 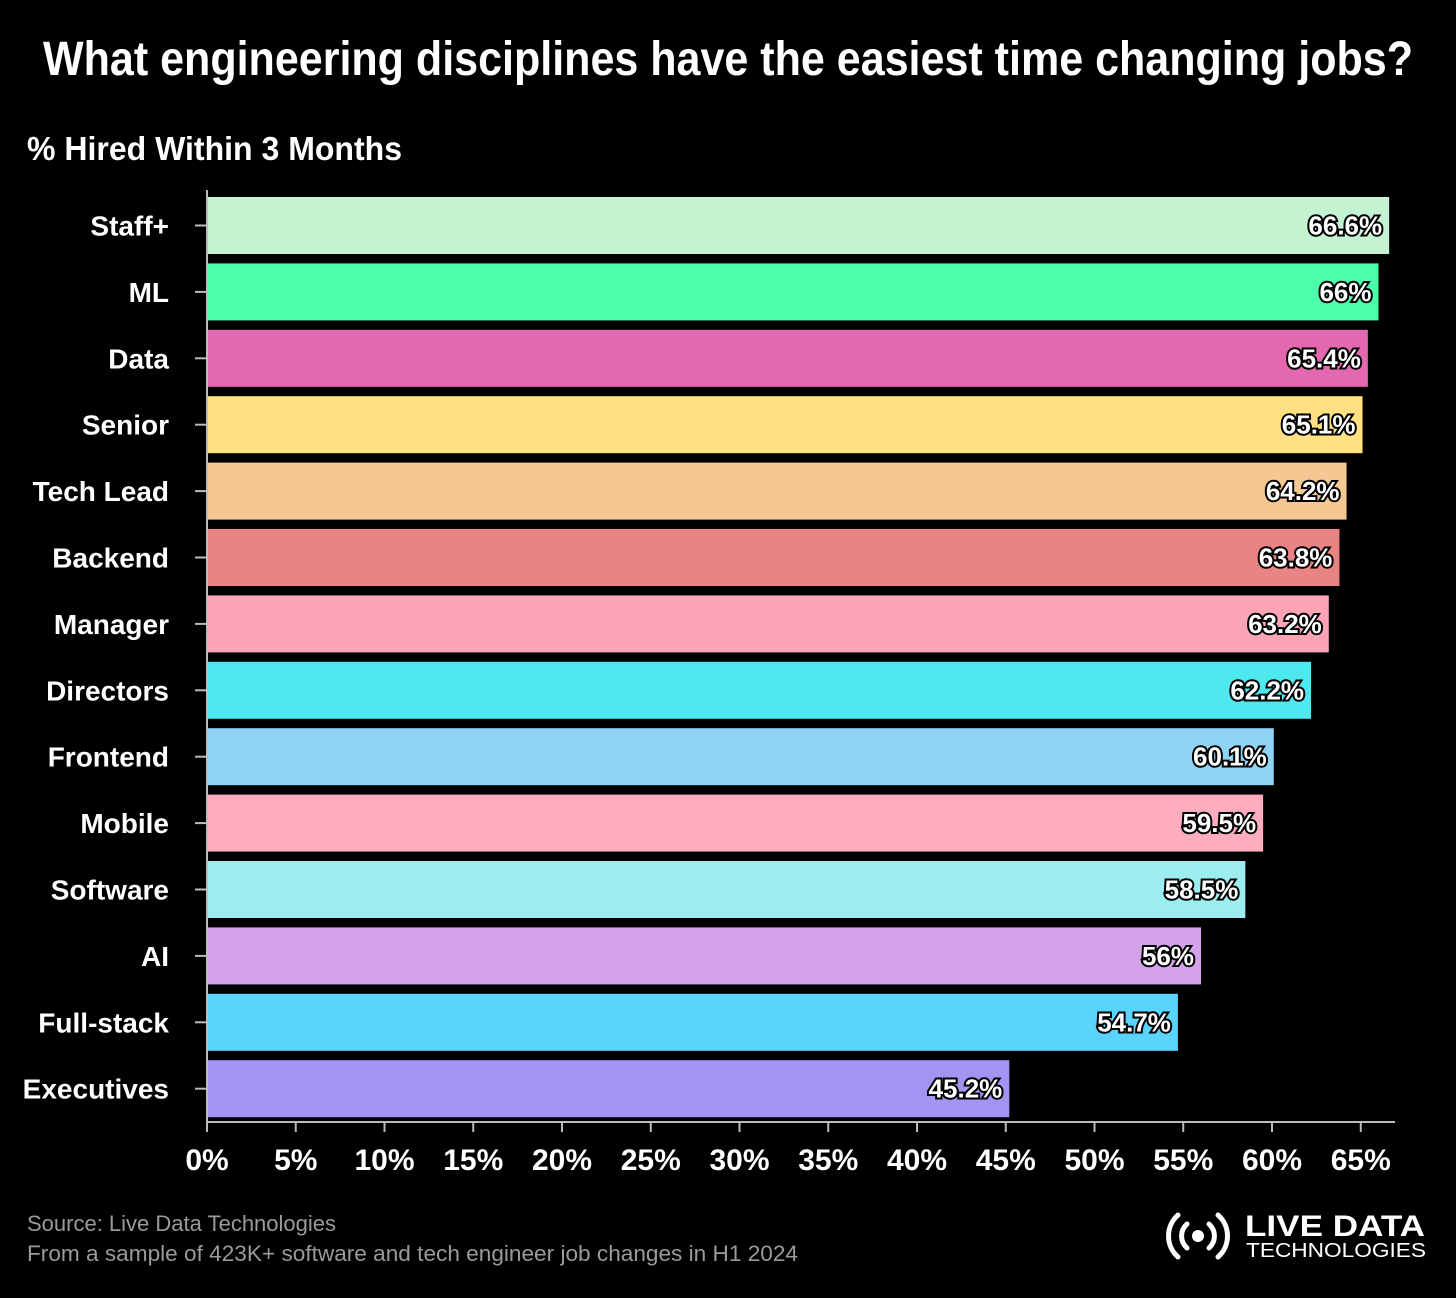 I want to click on bar-senior, so click(x=785, y=425).